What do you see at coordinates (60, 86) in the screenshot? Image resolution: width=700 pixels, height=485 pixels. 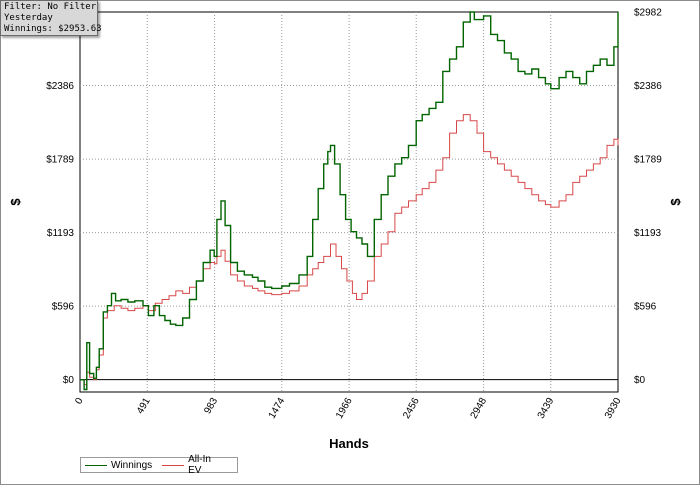 I see `y-left-tick-label-4: $2386` at bounding box center [60, 86].